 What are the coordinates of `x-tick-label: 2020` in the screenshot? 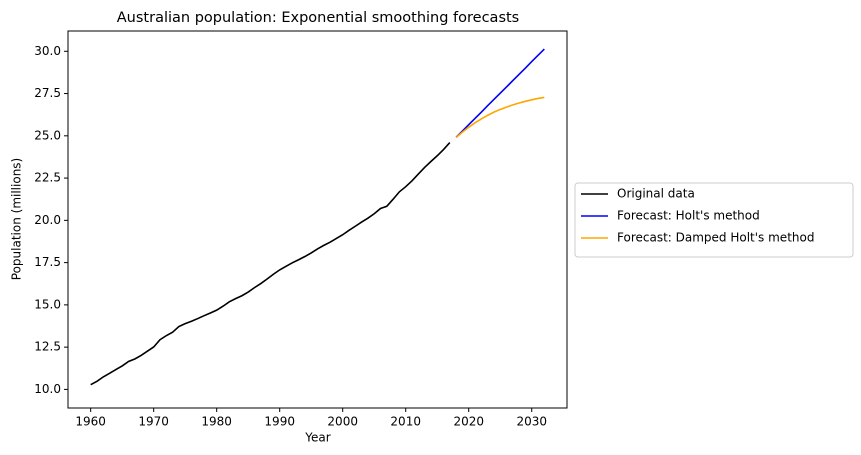 It's located at (468, 422).